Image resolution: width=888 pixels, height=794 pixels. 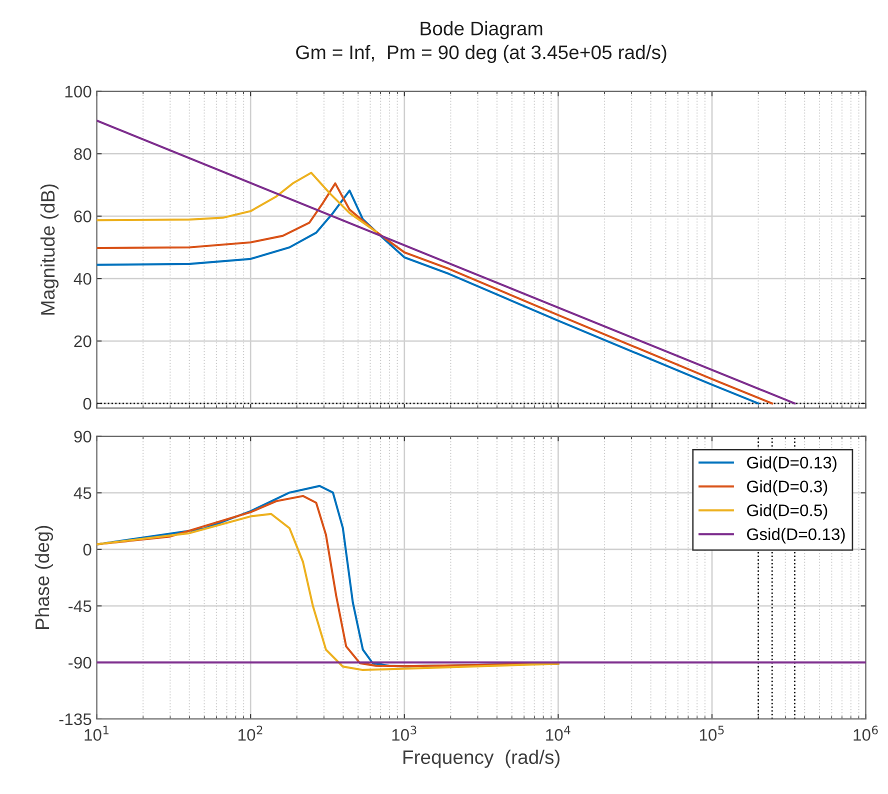 I want to click on x-tick-label: 10$^{1}$, so click(x=96, y=733).